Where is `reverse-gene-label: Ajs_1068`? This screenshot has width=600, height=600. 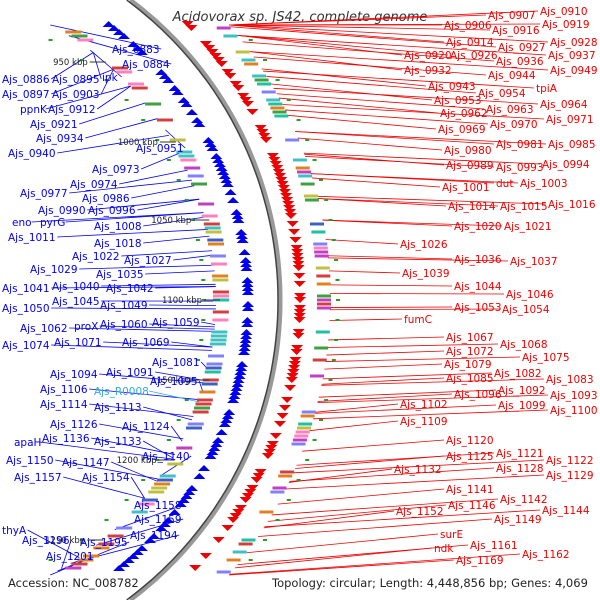
reverse-gene-label: Ajs_1068 is located at coordinates (524, 345).